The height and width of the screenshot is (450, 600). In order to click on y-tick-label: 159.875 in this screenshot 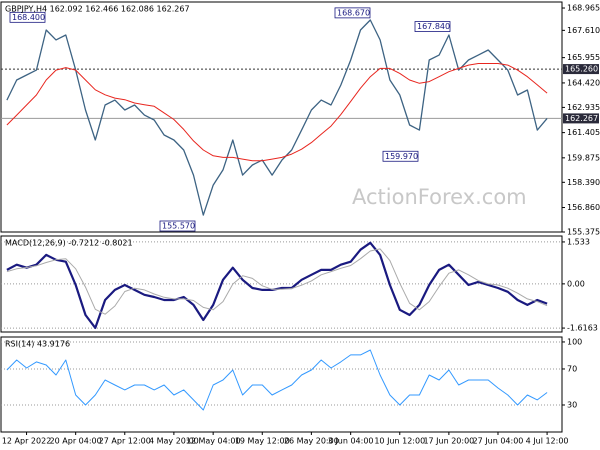, I will do `click(583, 157)`.